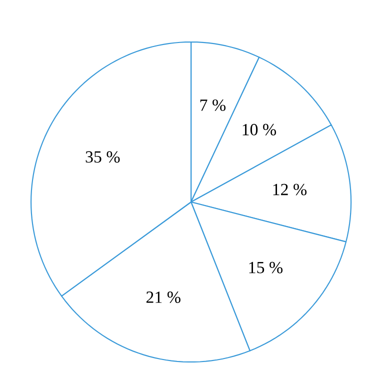 The image size is (380, 392). What do you see at coordinates (103, 157) in the screenshot?
I see `data-label: 35 %` at bounding box center [103, 157].